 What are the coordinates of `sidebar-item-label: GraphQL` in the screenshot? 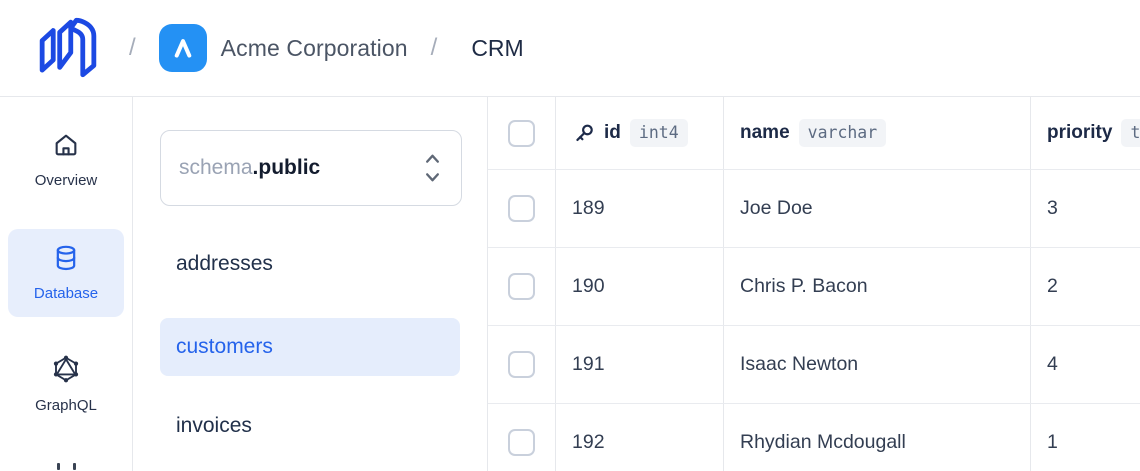 It's located at (66, 405).